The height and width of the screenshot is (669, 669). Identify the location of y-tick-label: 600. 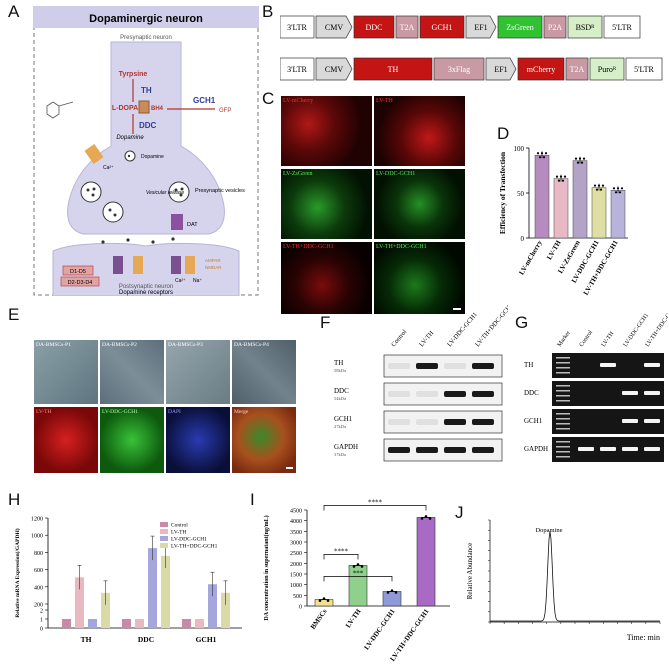
(38, 571).